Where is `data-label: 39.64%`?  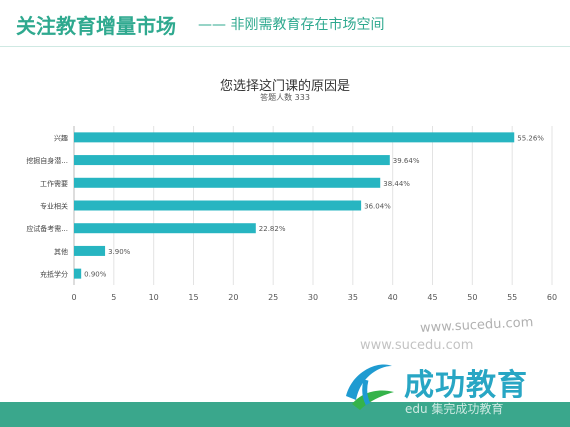 data-label: 39.64% is located at coordinates (406, 161).